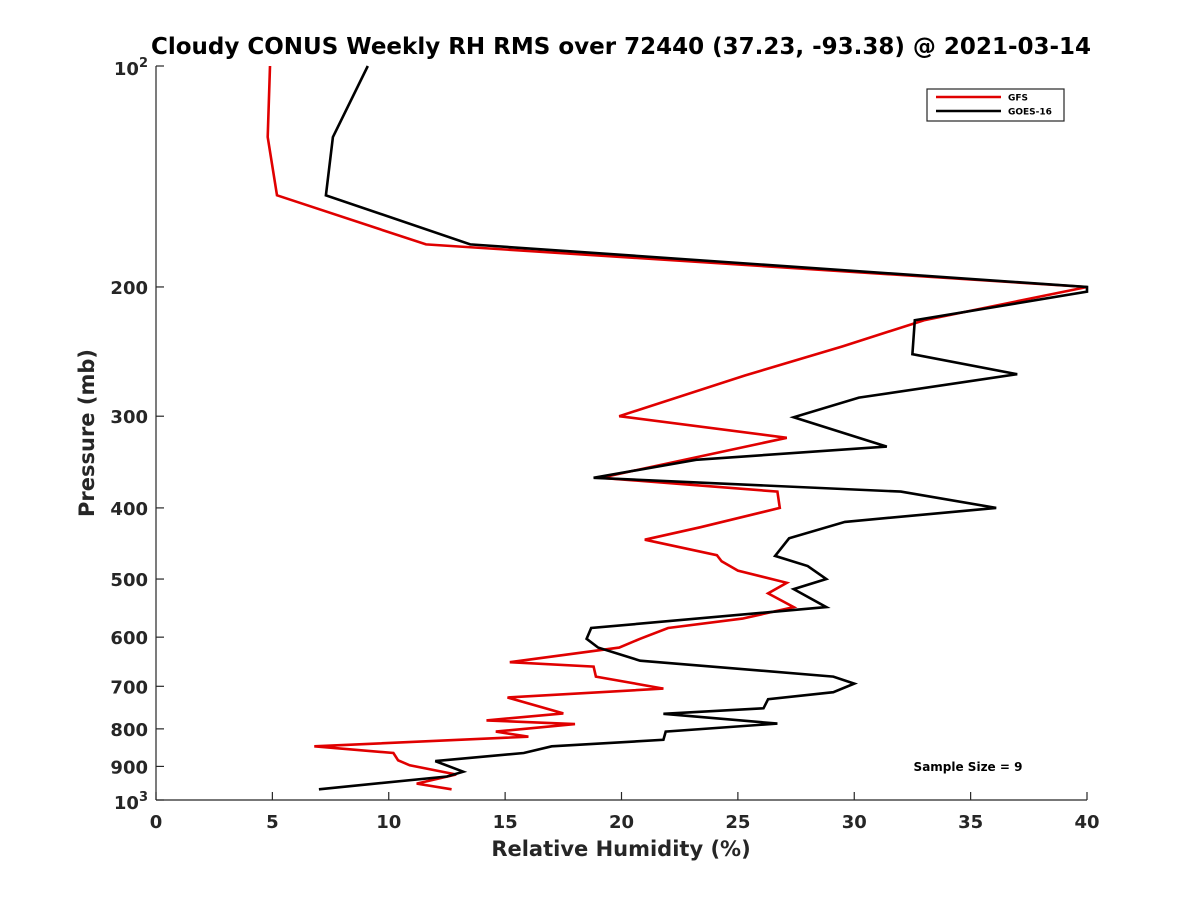  I want to click on y-tick-label: 500, so click(129, 580).